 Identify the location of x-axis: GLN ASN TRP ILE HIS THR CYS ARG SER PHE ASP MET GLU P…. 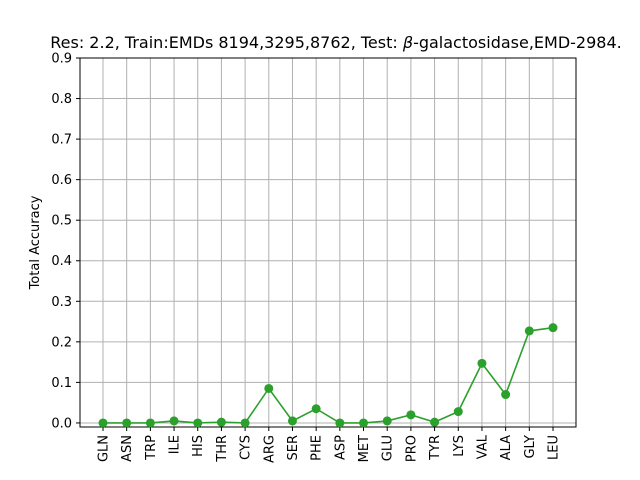
(329, 445).